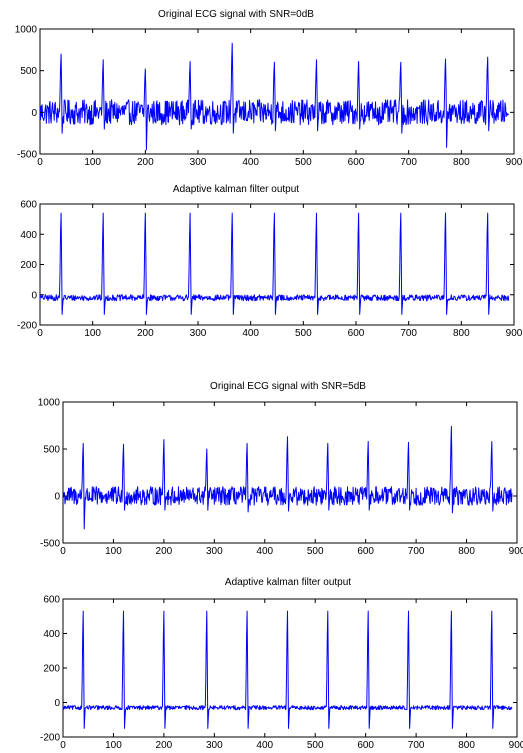 The image size is (523, 753). I want to click on panel-2-title: Adaptive kalman filter output, so click(236, 189).